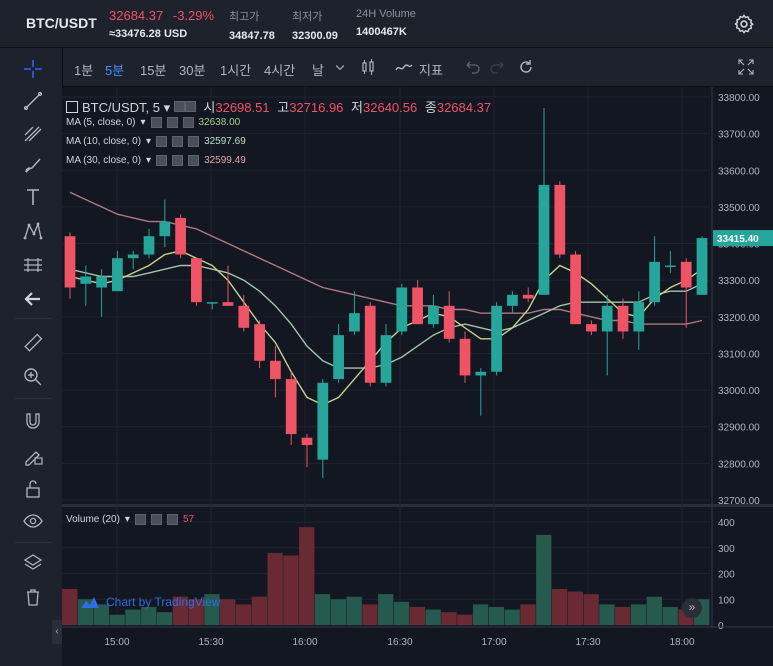  I want to click on layers-icon, so click(33, 563).